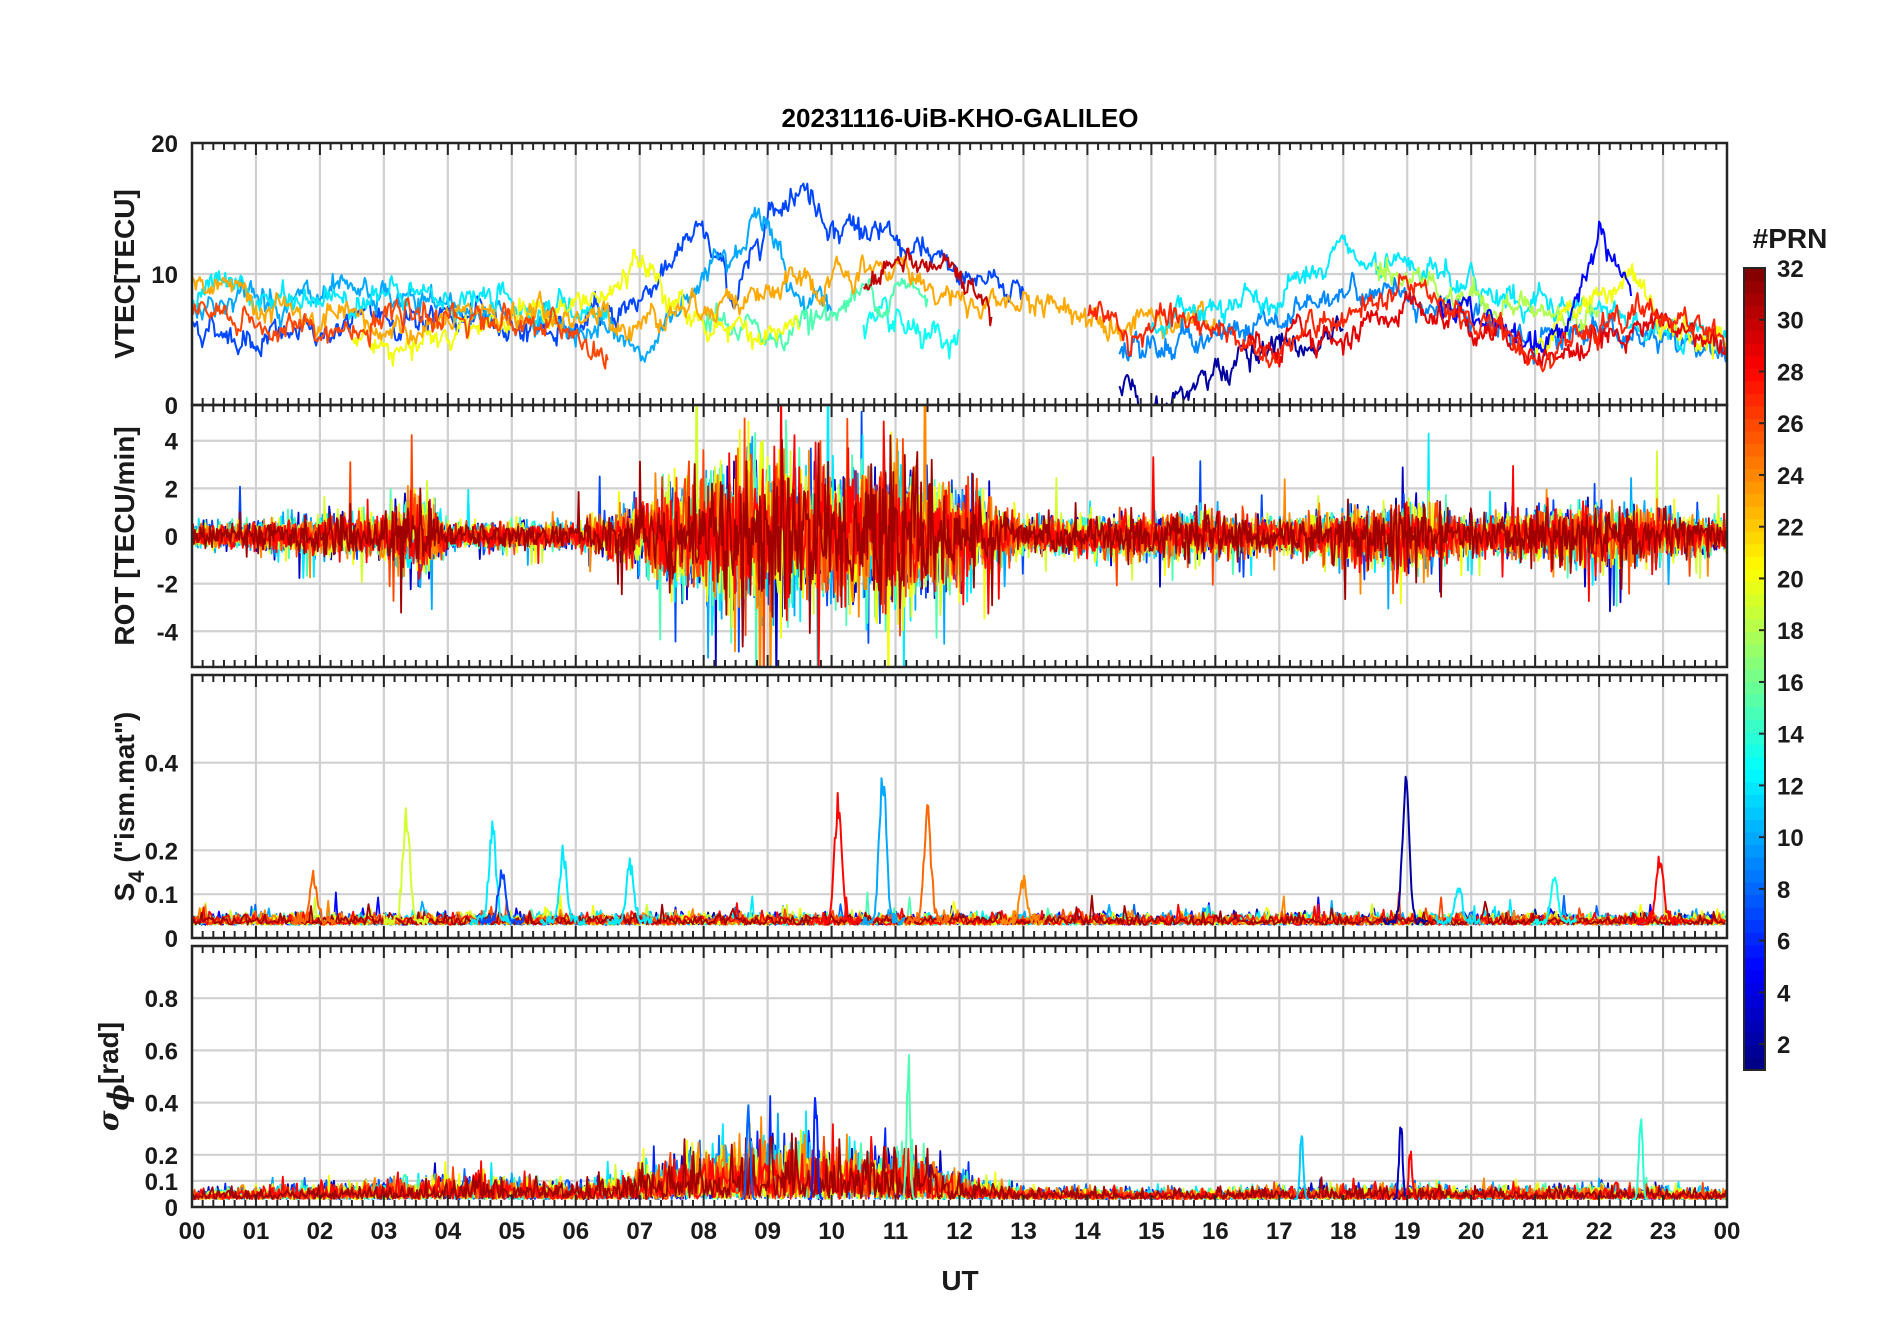  I want to click on y-axis-label-sigma: σϕ[rad], so click(113, 1076).